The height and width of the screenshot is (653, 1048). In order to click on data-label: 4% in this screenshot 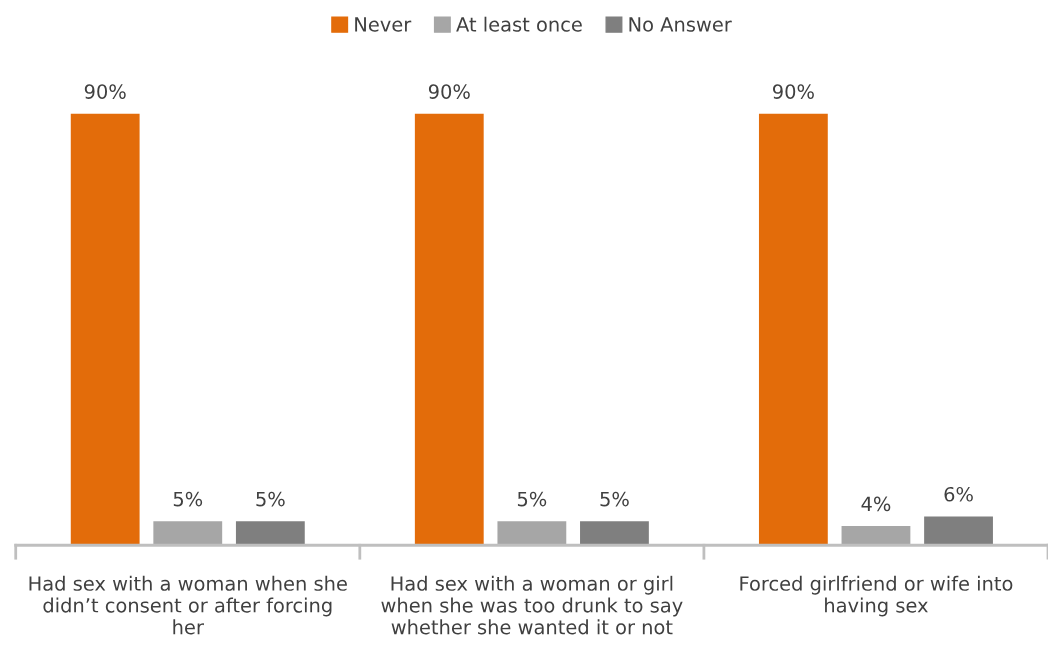, I will do `click(876, 504)`.